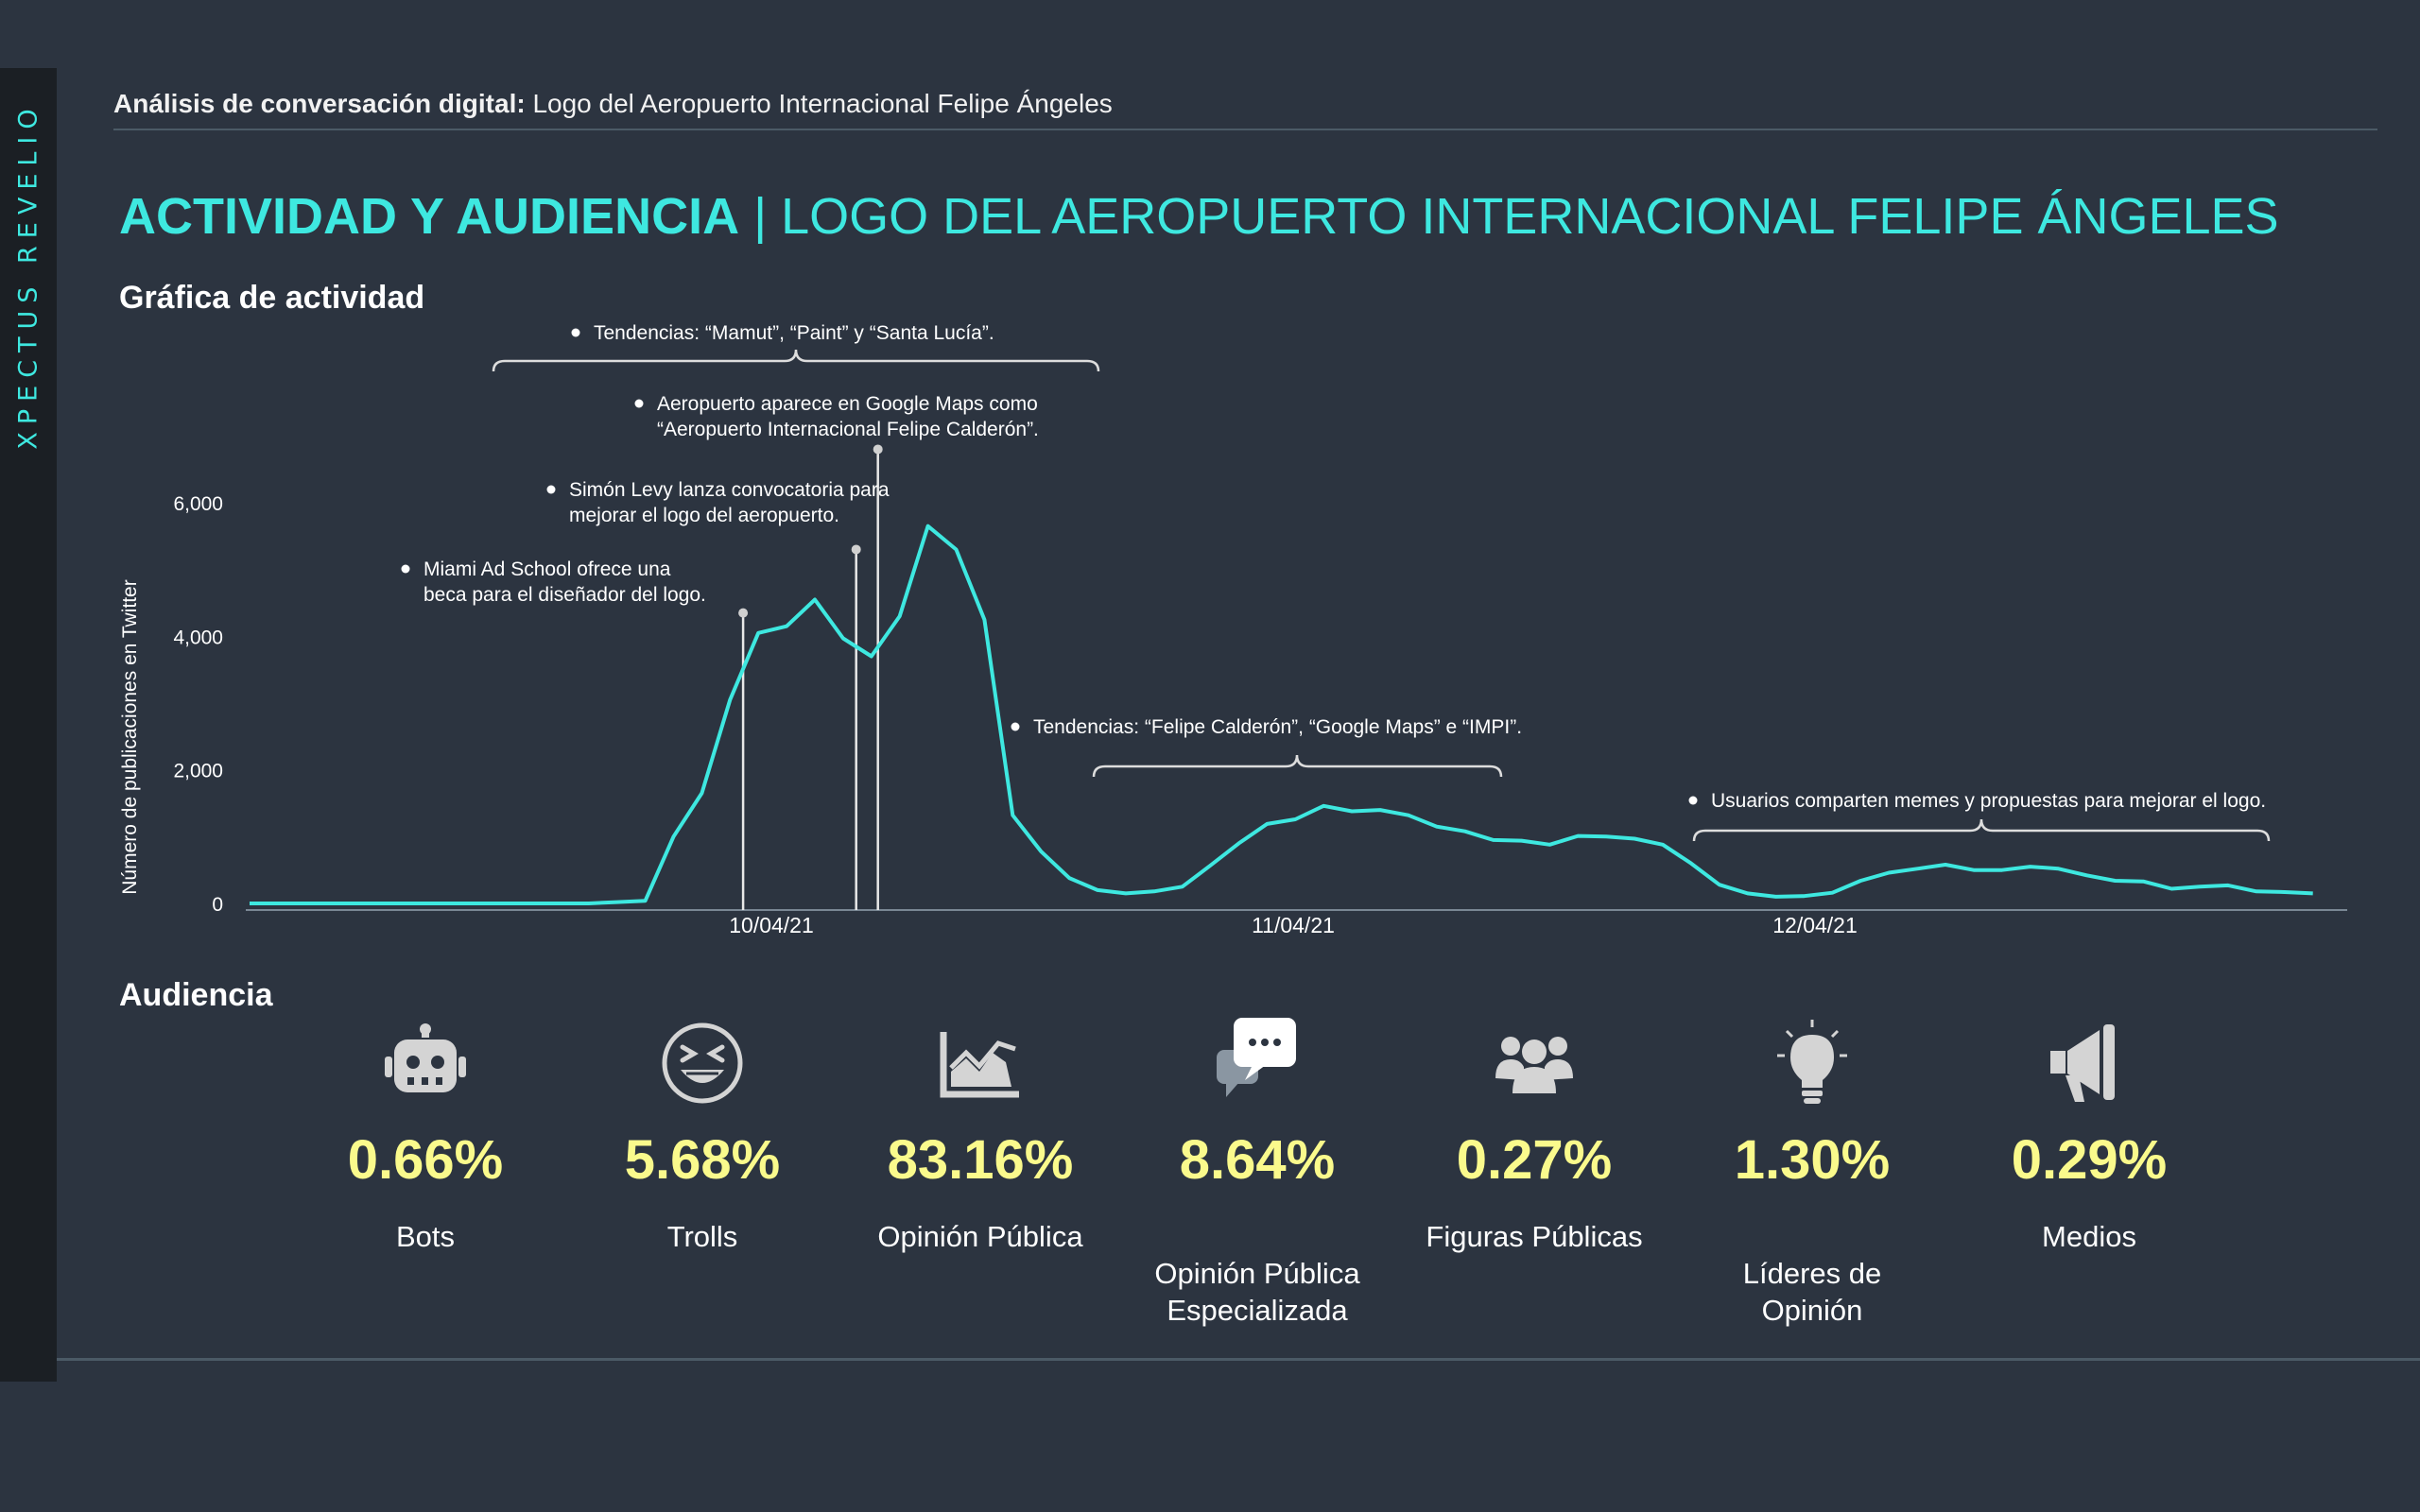 The image size is (2420, 1512). Describe the element at coordinates (729, 490) in the screenshot. I see `annotation-levy-line1: Simón Levy lanza convocatoria para` at that location.